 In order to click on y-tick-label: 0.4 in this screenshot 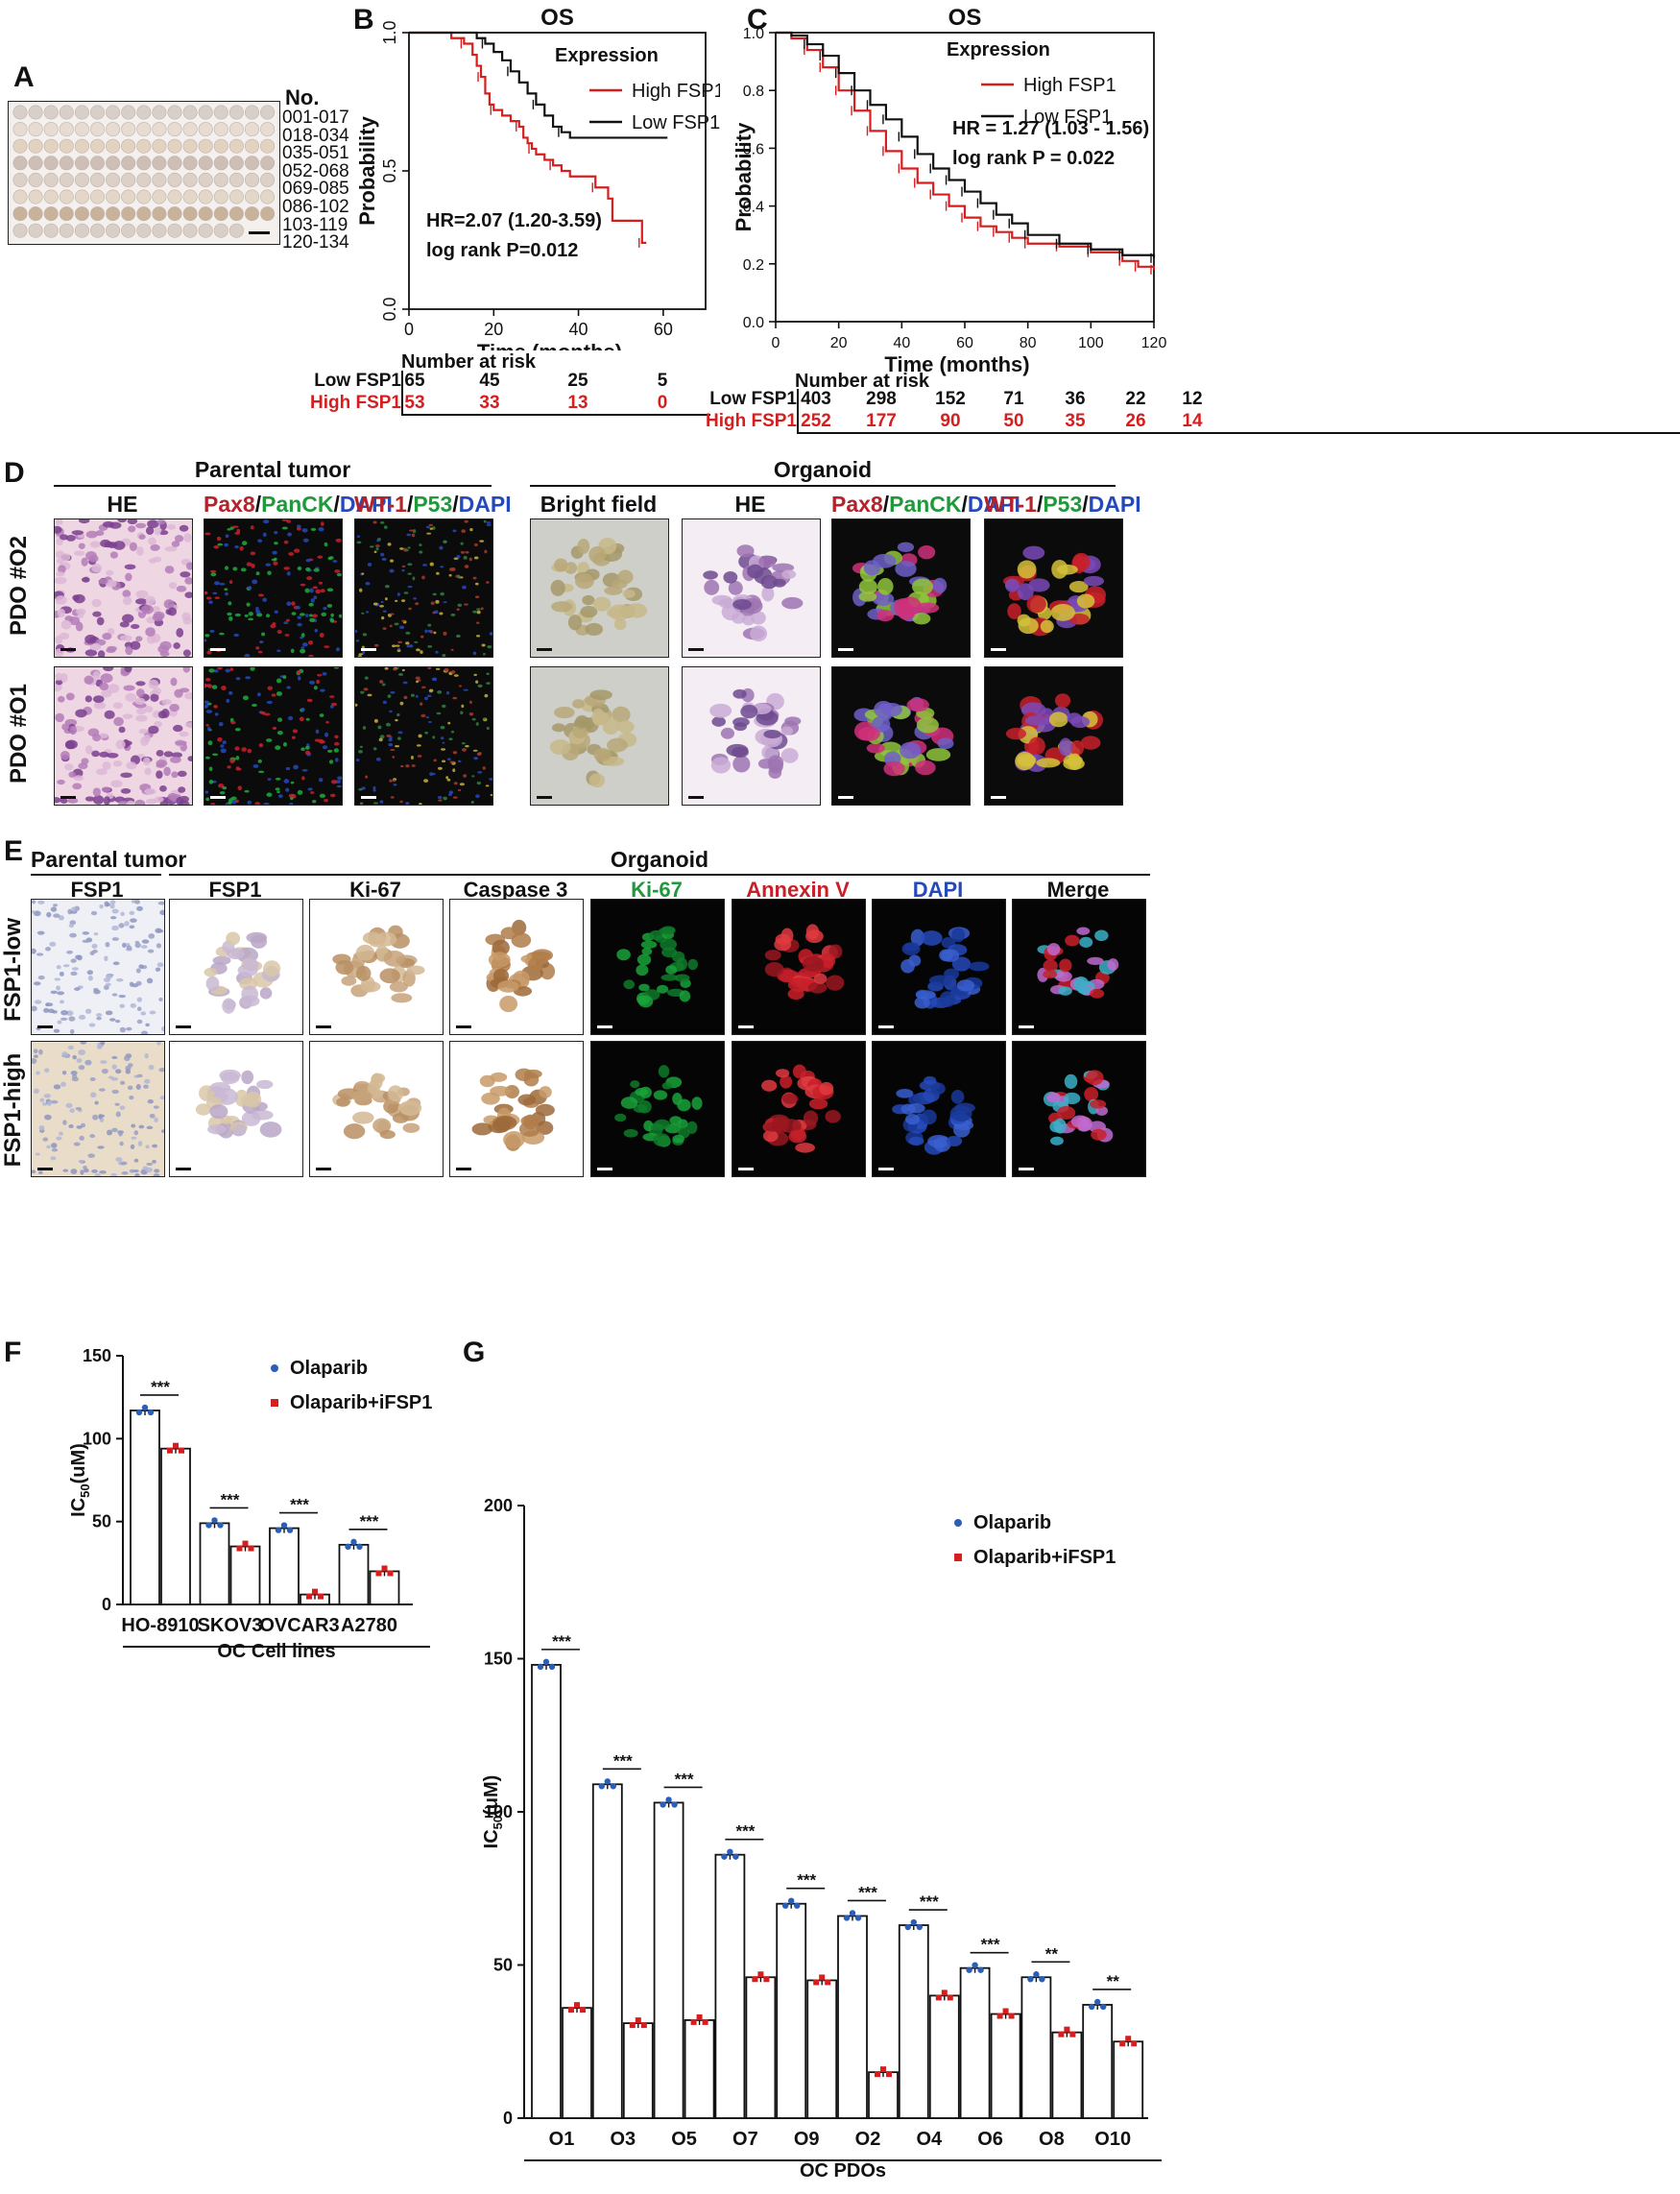, I will do `click(753, 208)`.